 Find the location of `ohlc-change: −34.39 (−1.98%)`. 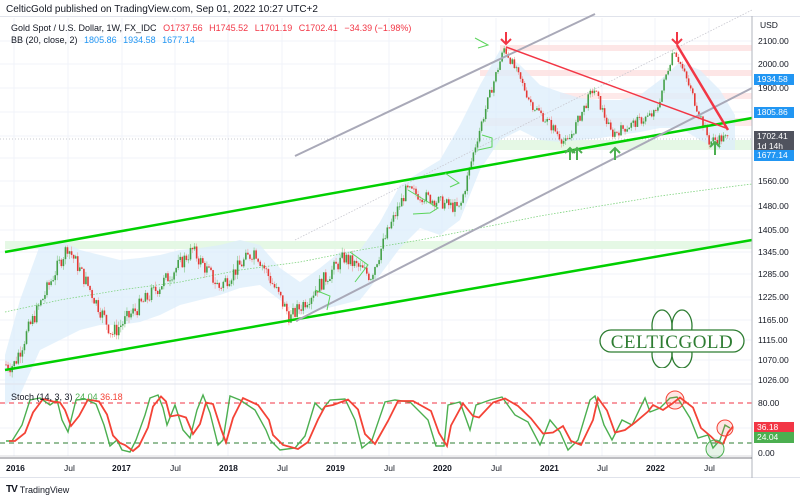

ohlc-change: −34.39 (−1.98%) is located at coordinates (378, 28).